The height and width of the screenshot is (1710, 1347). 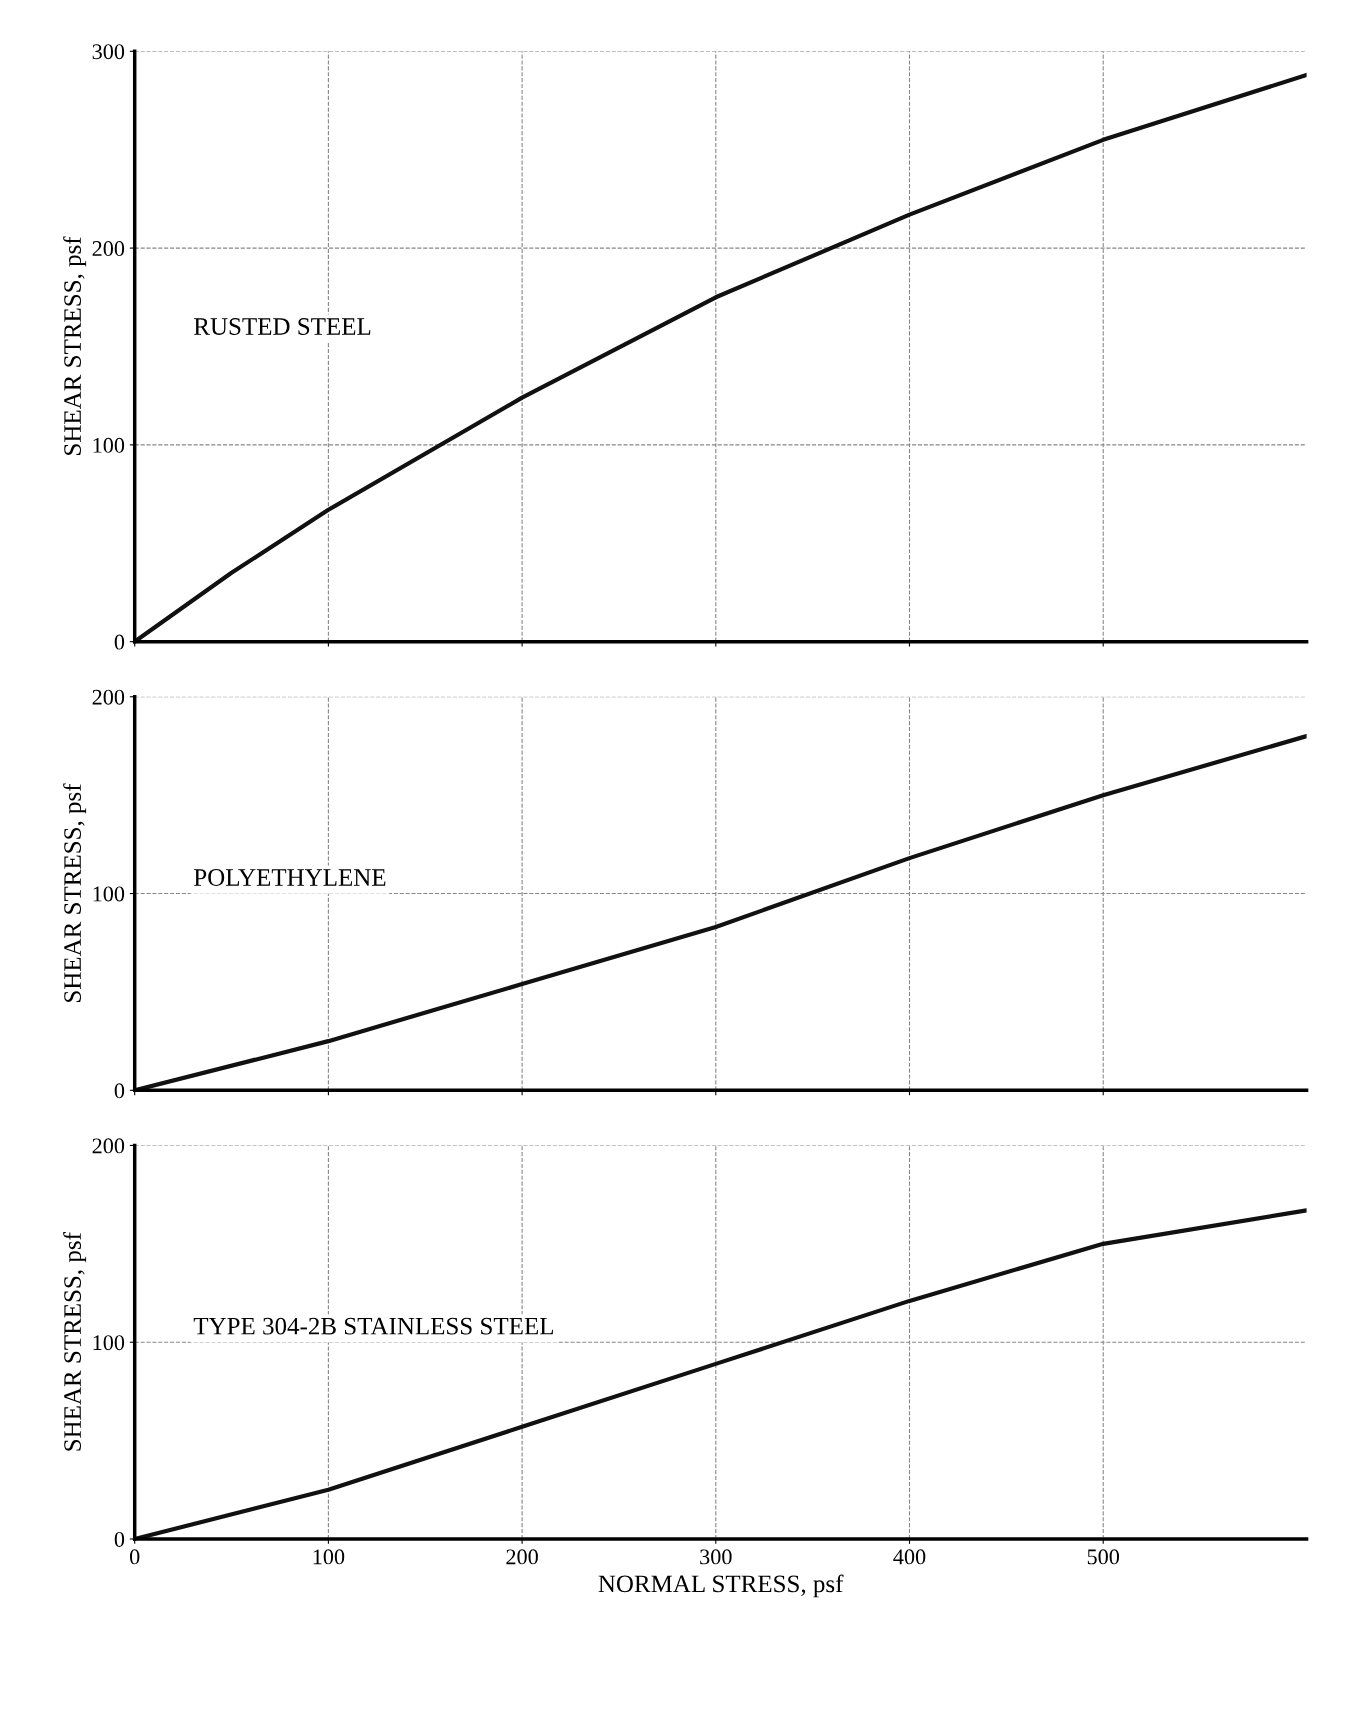 What do you see at coordinates (716, 1557) in the screenshot?
I see `x-tick-label: 300` at bounding box center [716, 1557].